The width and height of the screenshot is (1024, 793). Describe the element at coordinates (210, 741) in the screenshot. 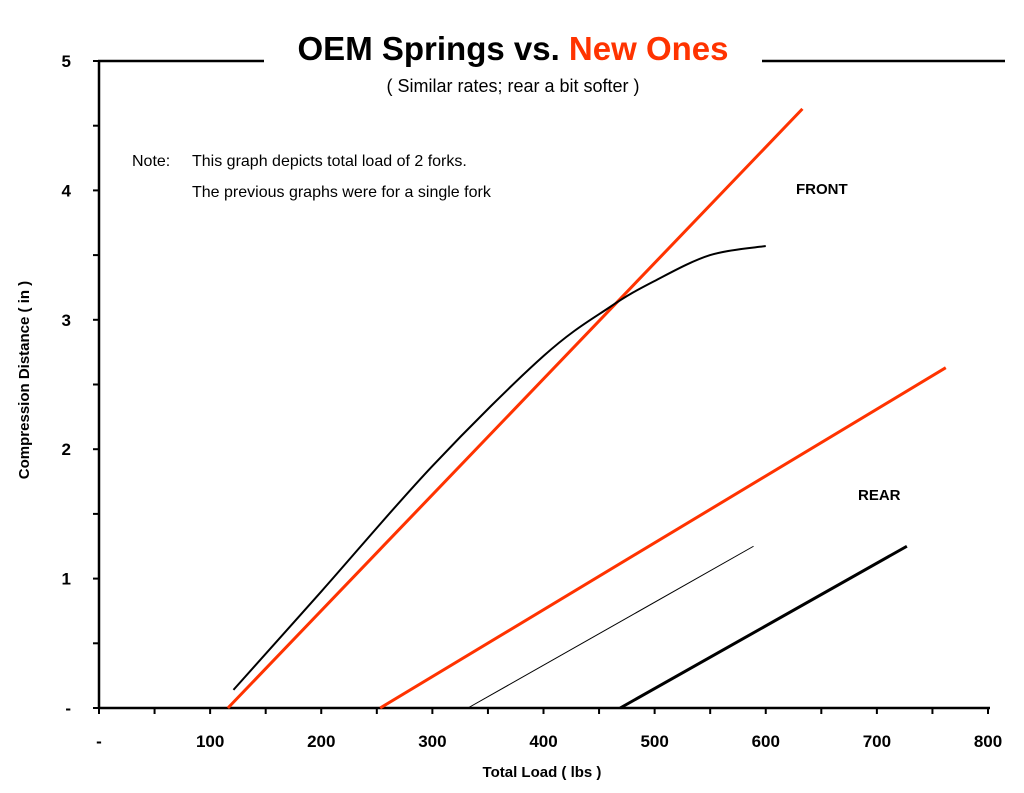

I see `x-tick-label: 100` at that location.